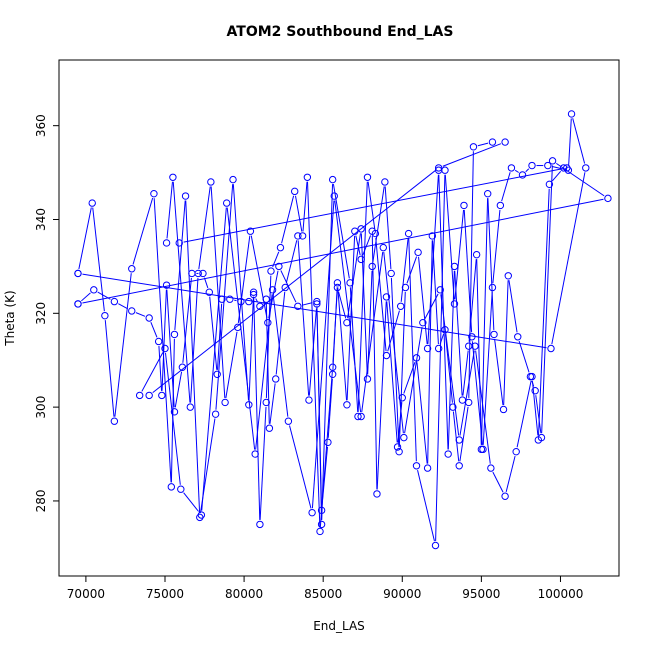  I want to click on x-tick-label: 85000, so click(323, 594).